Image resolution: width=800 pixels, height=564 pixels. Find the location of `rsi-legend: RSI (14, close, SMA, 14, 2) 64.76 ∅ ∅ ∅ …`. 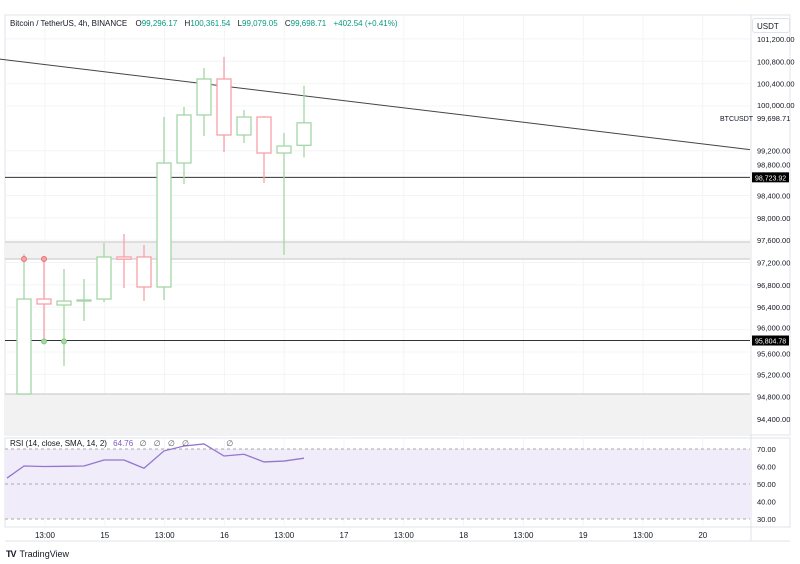

rsi-legend: RSI (14, close, SMA, 14, 2) 64.76 ∅ ∅ ∅ … is located at coordinates (124, 443).